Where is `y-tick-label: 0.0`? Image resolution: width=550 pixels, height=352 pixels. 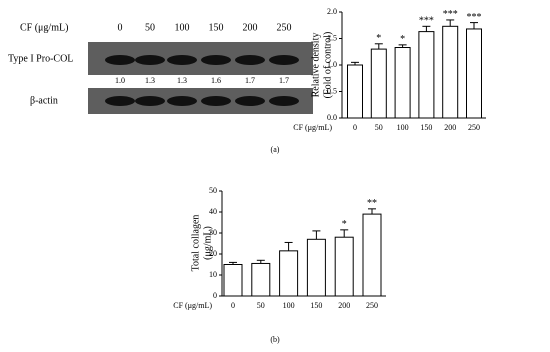 y-tick-label: 0.0 is located at coordinates (332, 117).